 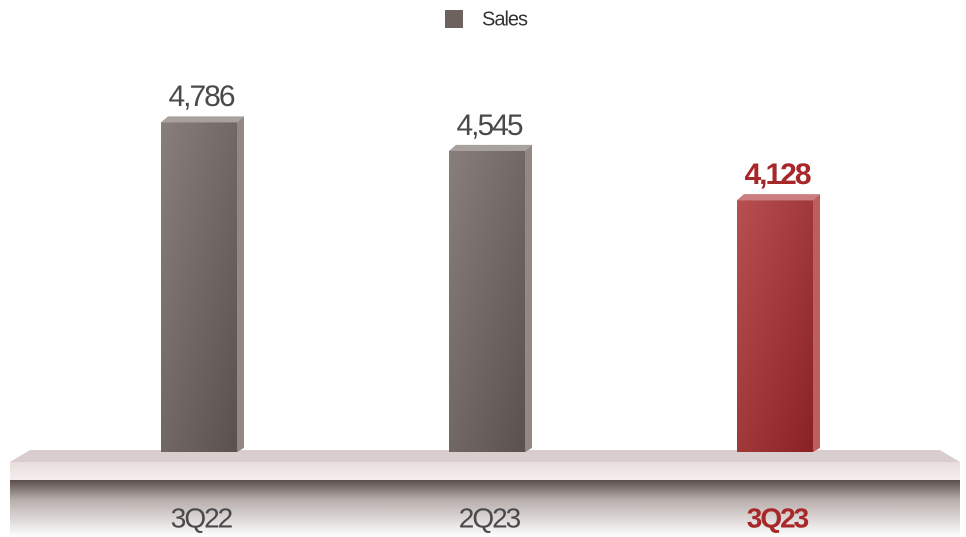 What do you see at coordinates (201, 96) in the screenshot?
I see `value-label: 4,786` at bounding box center [201, 96].